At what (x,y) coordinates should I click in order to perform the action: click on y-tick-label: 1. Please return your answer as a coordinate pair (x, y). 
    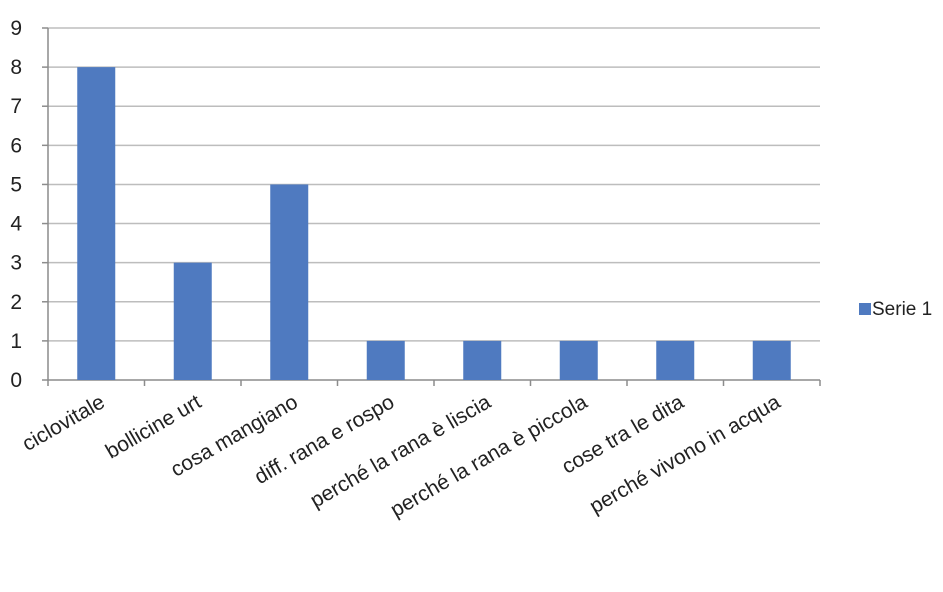
    Looking at the image, I should click on (16, 341).